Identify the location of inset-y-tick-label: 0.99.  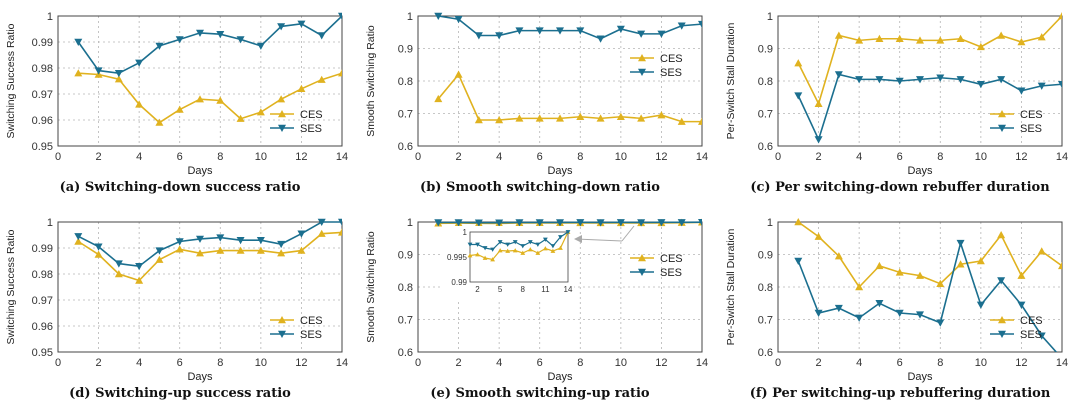
(459, 282).